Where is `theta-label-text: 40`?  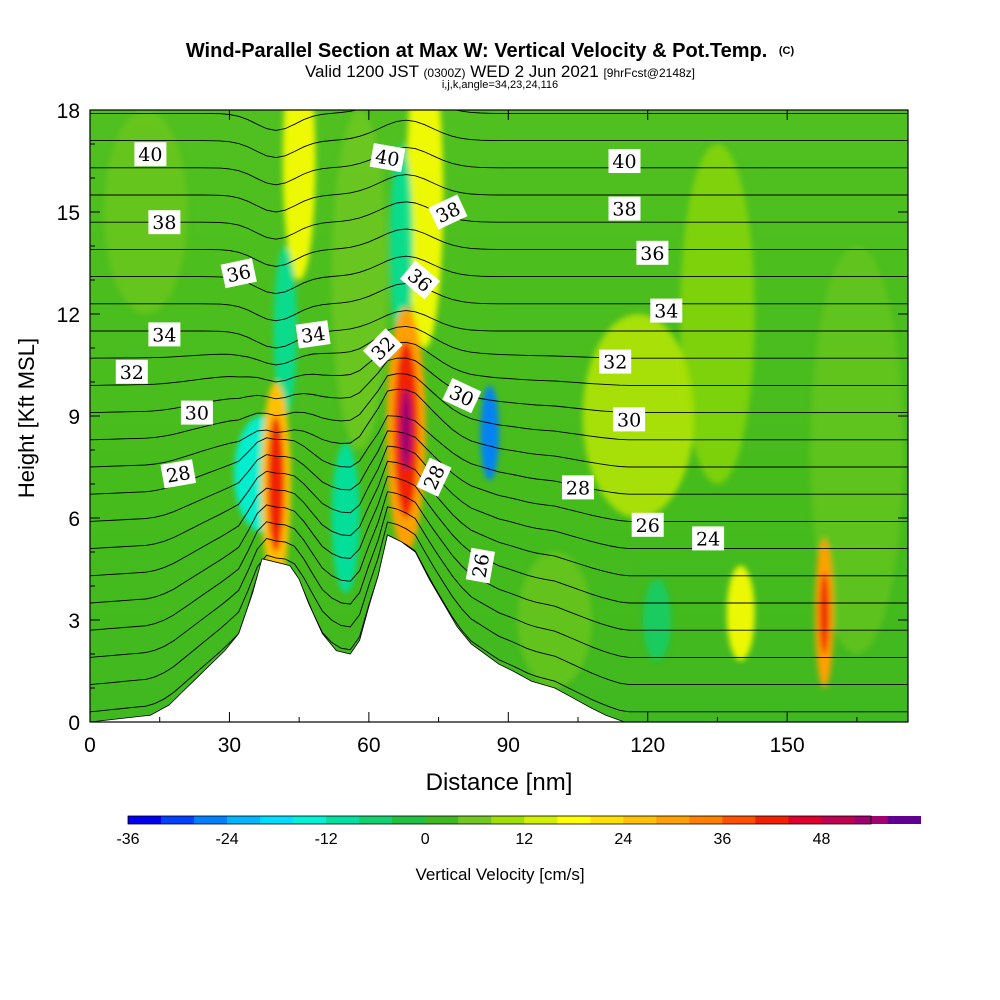
theta-label-text: 40 is located at coordinates (150, 155).